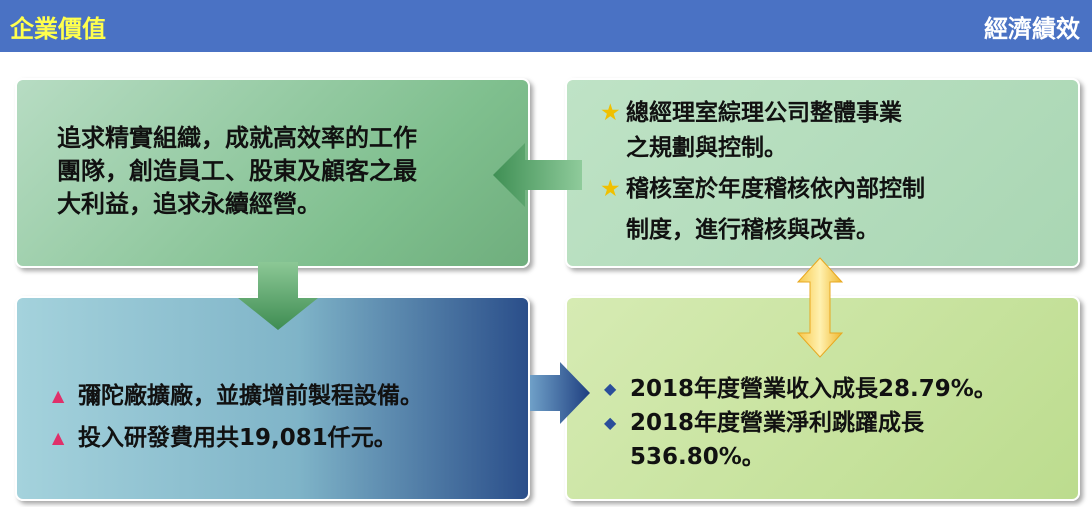 This screenshot has height=507, width=1092. Describe the element at coordinates (560, 393) in the screenshot. I see `right-arrow` at that location.